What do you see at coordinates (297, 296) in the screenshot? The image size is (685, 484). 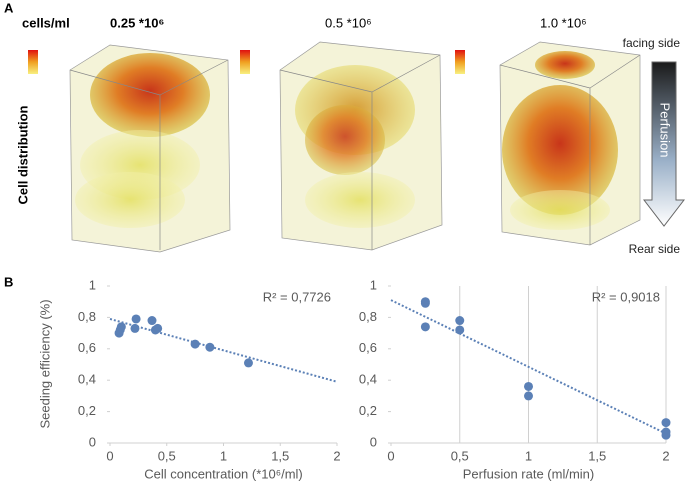 I see `annotation: R² = 0,7726` at bounding box center [297, 296].